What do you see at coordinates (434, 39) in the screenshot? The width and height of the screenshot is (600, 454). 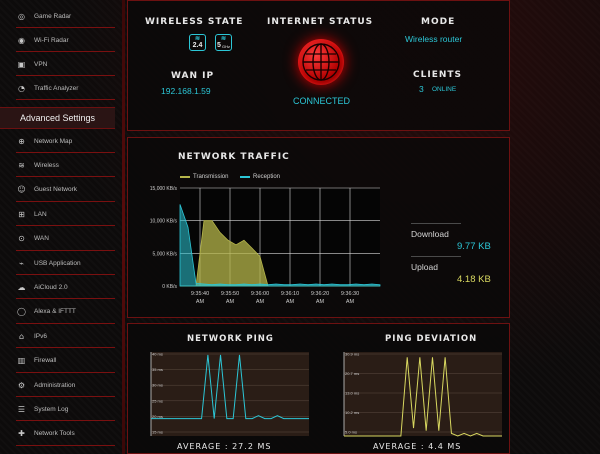 I see `mode-value: Wireless router` at bounding box center [434, 39].